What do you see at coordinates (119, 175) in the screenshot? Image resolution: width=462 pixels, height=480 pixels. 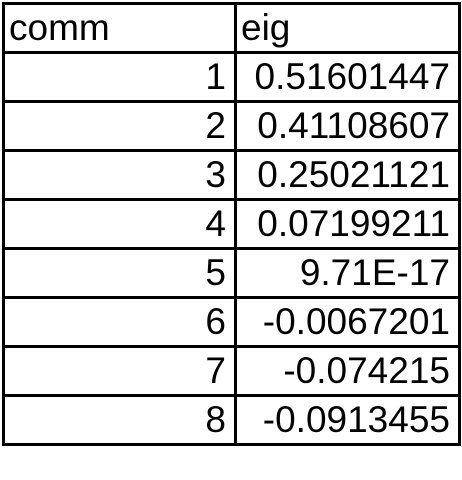 I see `cell-comm: 3` at bounding box center [119, 175].